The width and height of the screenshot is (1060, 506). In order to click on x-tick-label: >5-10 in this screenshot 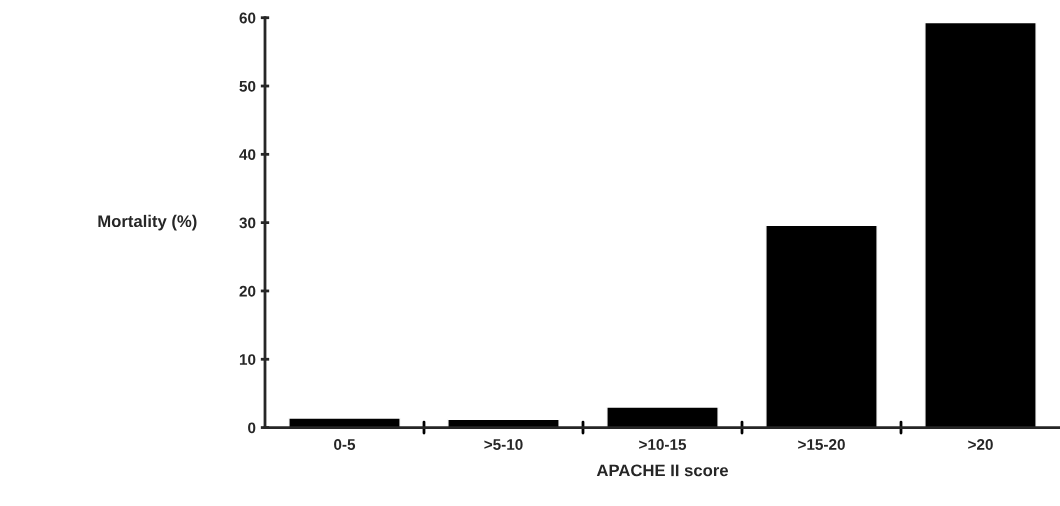, I will do `click(503, 444)`.